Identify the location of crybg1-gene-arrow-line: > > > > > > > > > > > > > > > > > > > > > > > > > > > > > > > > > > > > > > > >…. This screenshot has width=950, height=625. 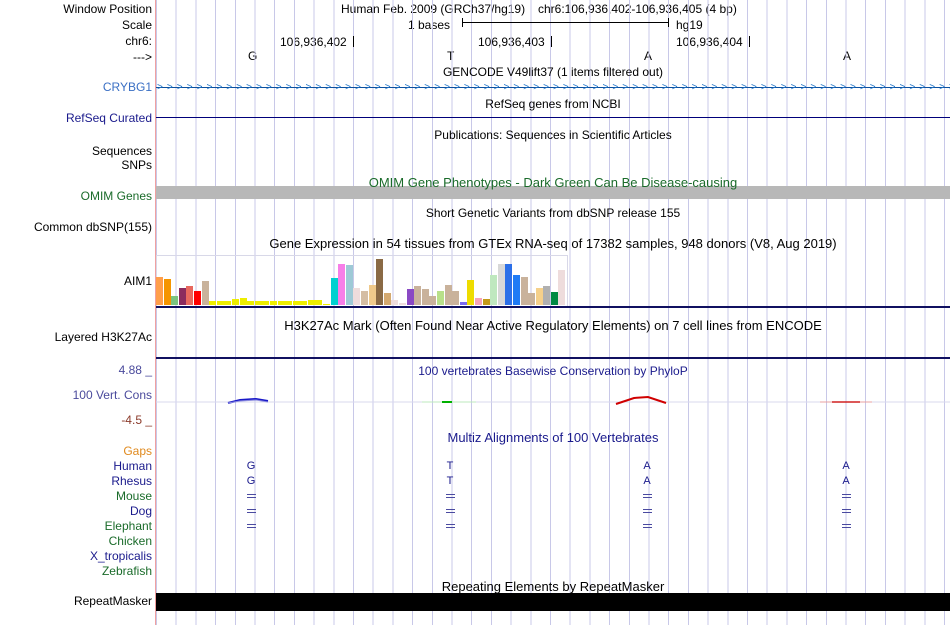
(553, 87).